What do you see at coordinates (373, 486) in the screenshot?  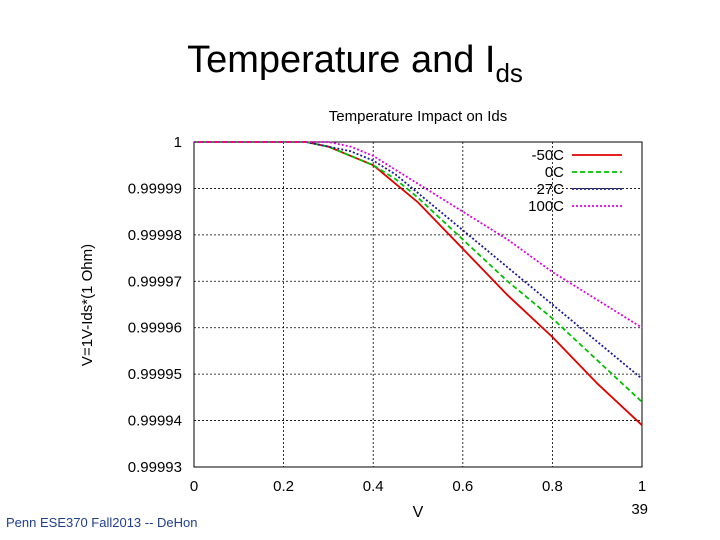 I see `x-tick-label: 0.4` at bounding box center [373, 486].